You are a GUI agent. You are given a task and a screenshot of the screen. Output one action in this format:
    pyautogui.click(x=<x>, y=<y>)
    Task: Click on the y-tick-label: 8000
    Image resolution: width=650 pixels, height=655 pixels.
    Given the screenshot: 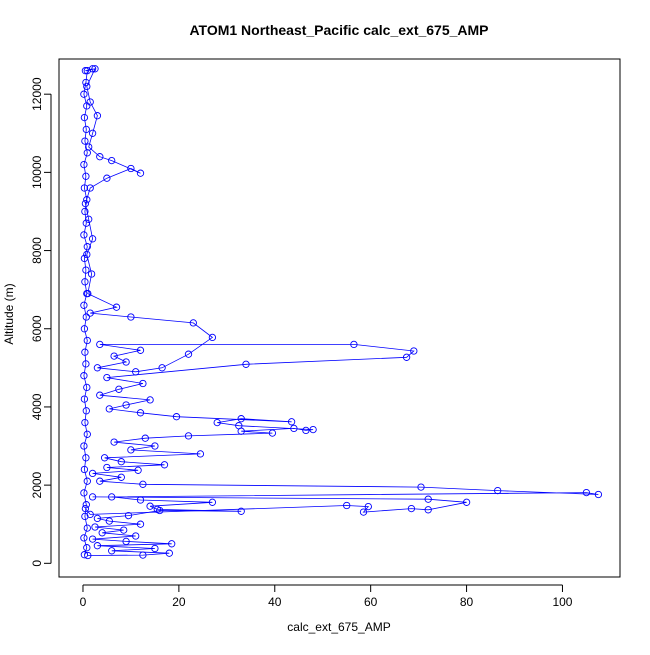 What is the action you would take?
    pyautogui.click(x=37, y=250)
    